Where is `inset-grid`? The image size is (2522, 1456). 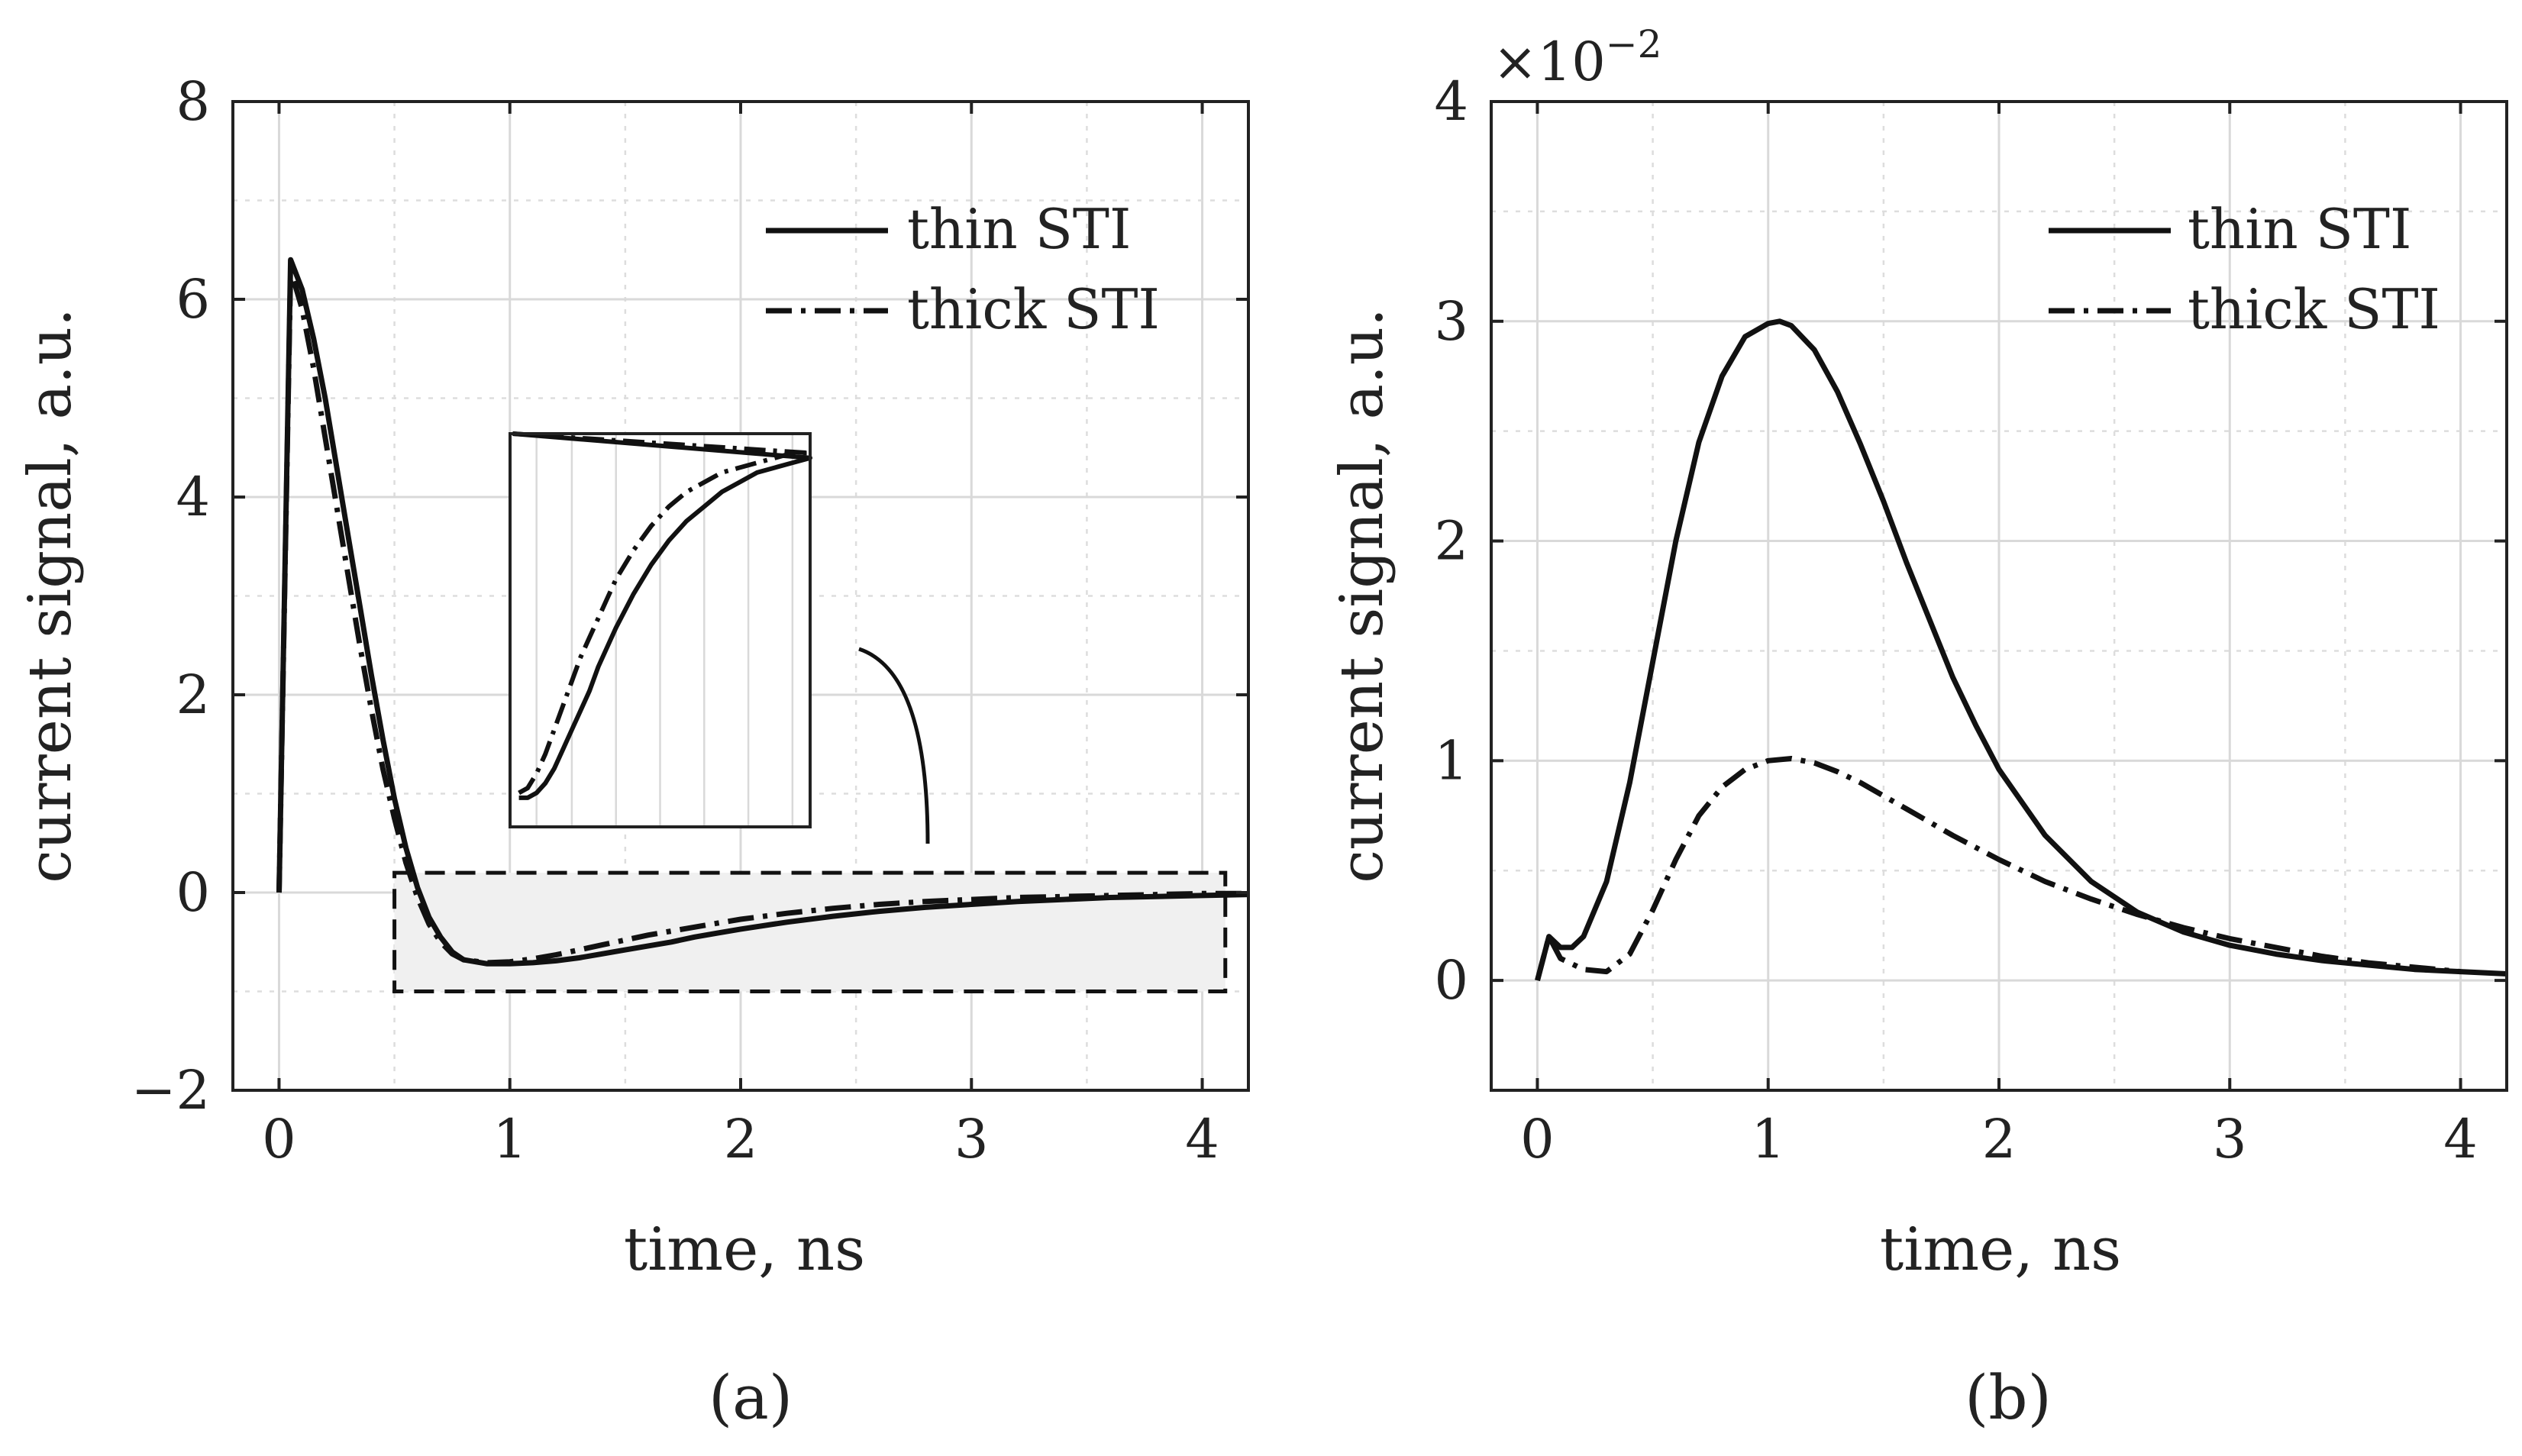
inset-grid is located at coordinates (664, 630).